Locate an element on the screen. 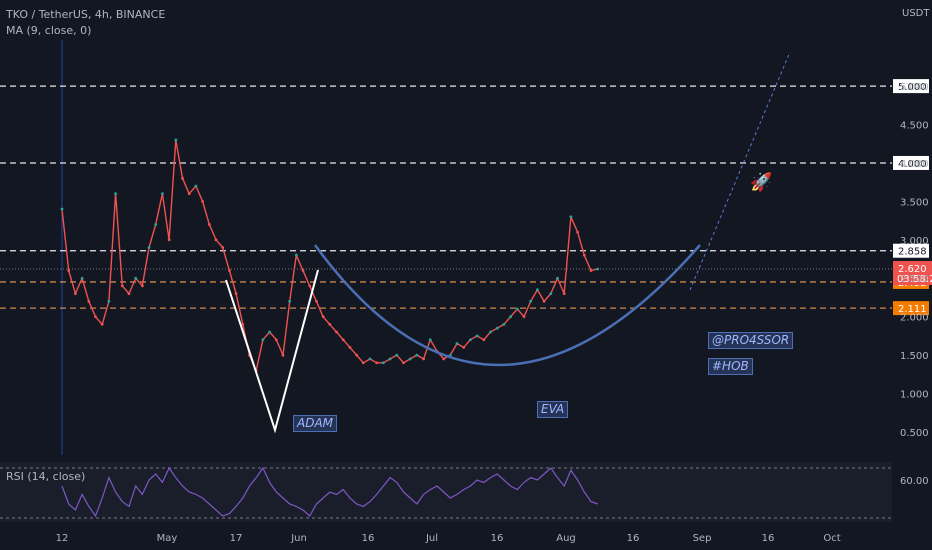 Image resolution: width=932 pixels, height=550 pixels. y-tick-label: 4.000 is located at coordinates (914, 164).